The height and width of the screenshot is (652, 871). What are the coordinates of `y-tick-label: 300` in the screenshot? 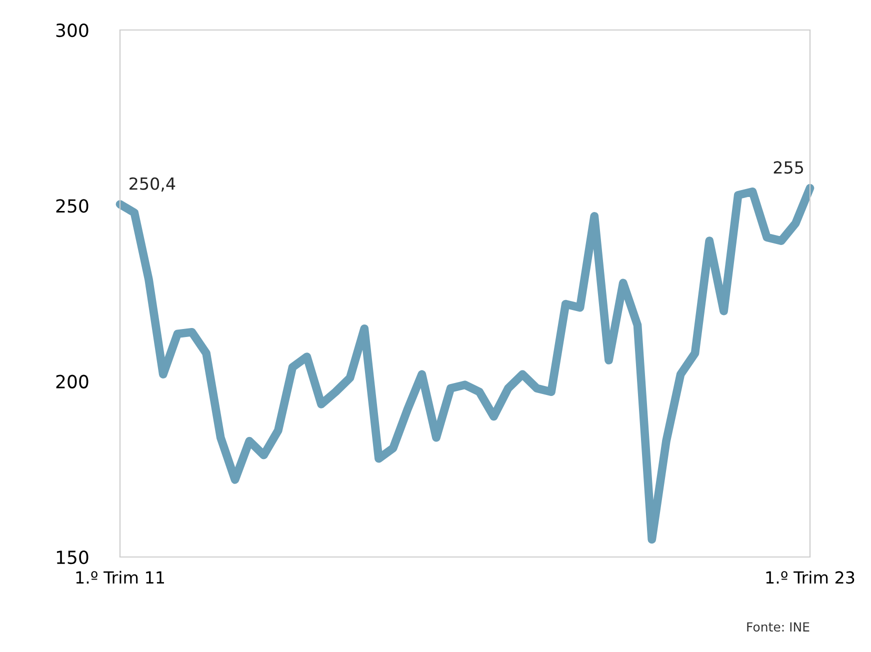 It's located at (72, 30).